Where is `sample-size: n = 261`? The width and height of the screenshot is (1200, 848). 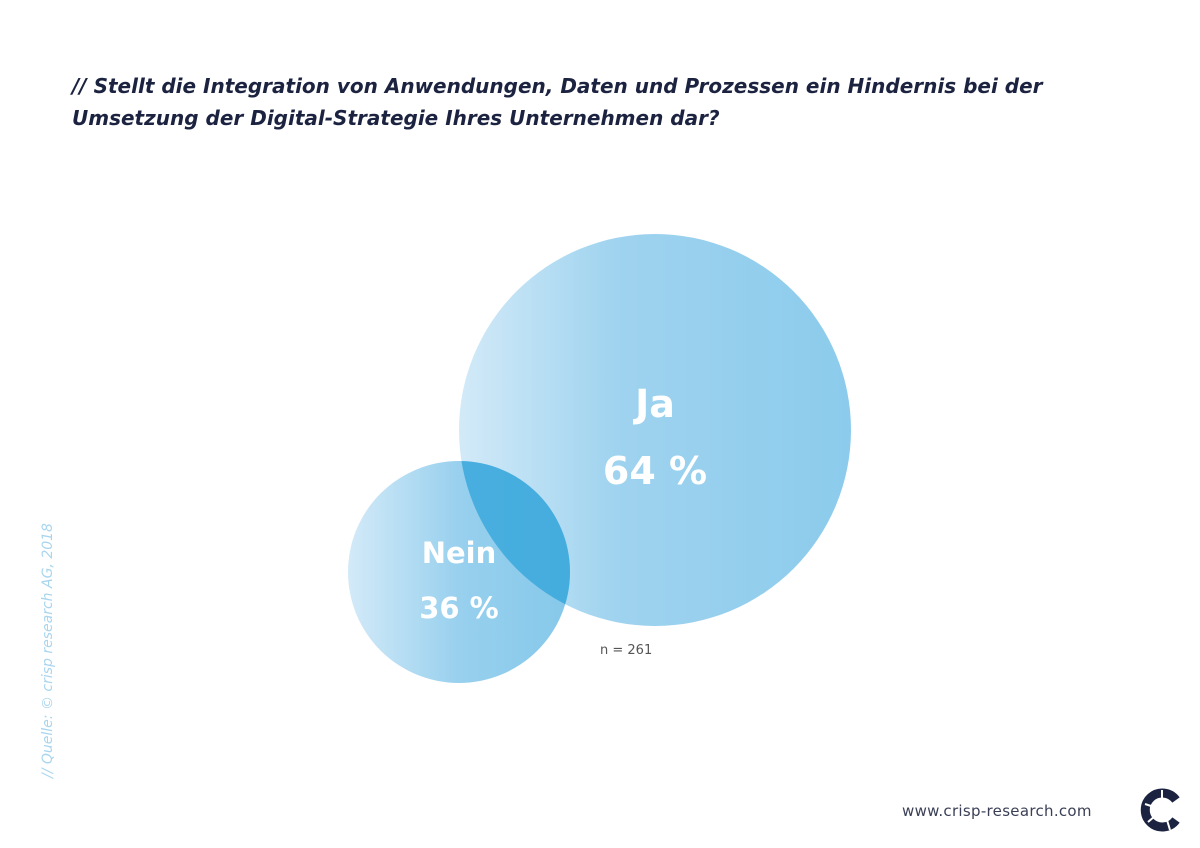 sample-size: n = 261 is located at coordinates (626, 650).